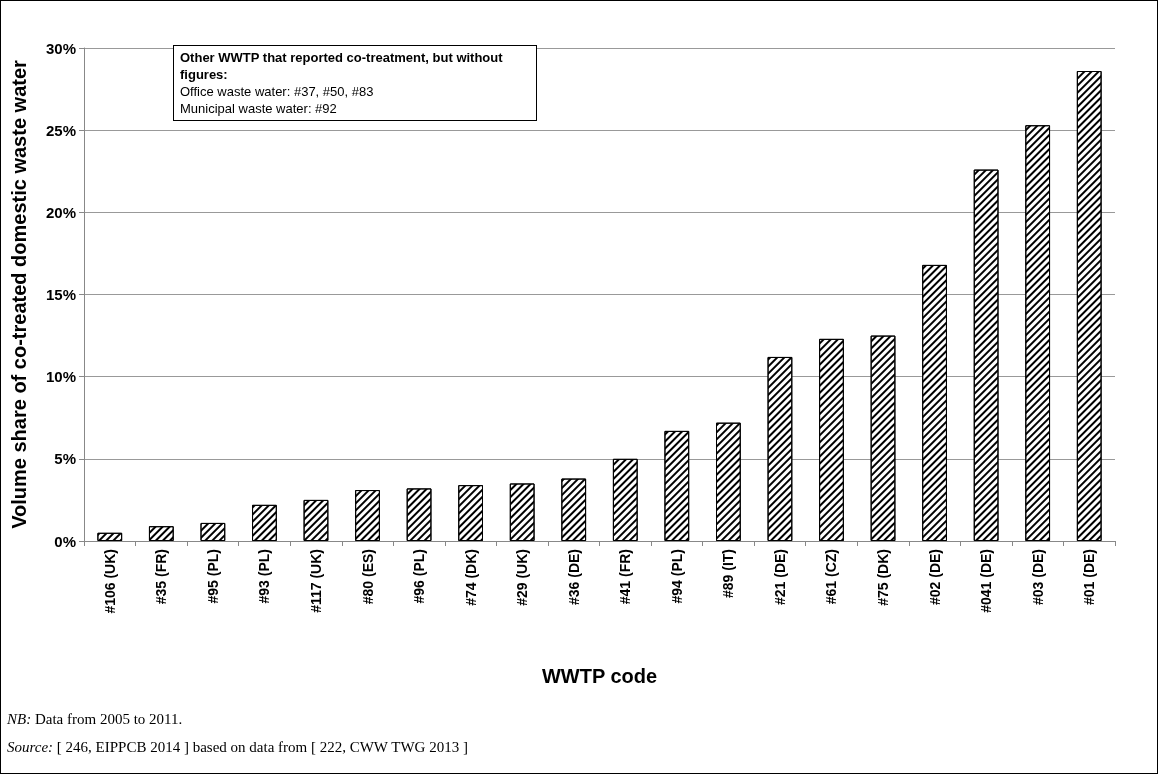 The image size is (1158, 774). What do you see at coordinates (60, 130) in the screenshot?
I see `y-tick-label: 25%` at bounding box center [60, 130].